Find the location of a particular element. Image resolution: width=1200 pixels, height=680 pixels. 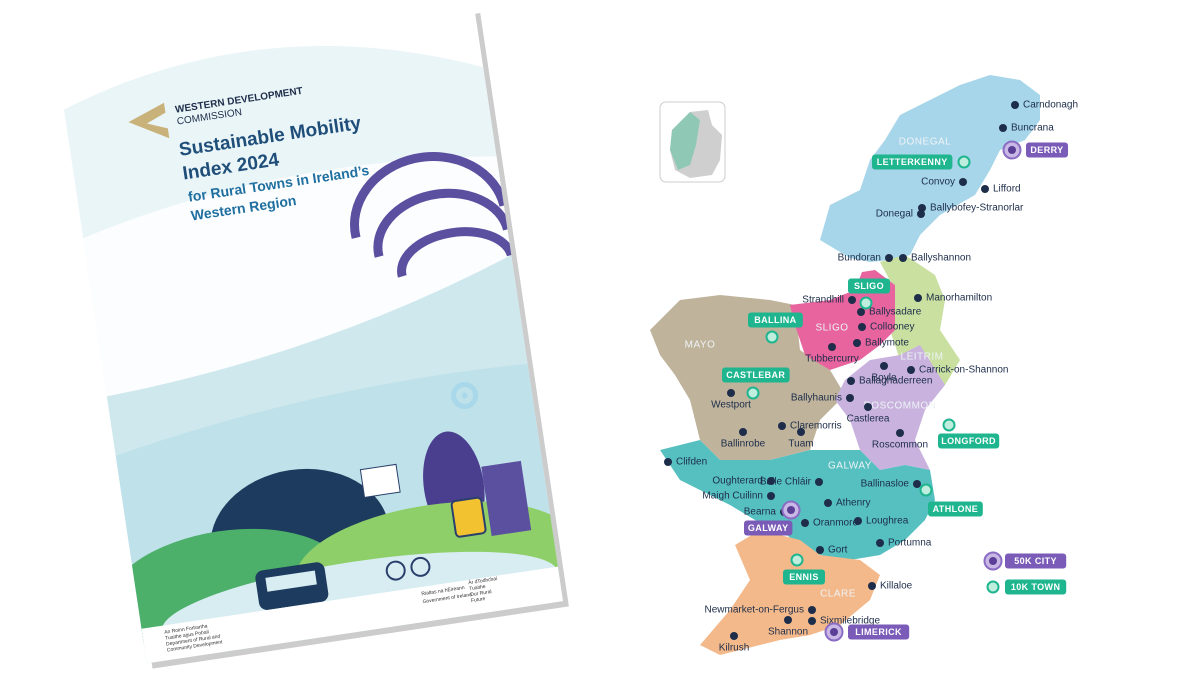

cover-train-window is located at coordinates (291, 581).